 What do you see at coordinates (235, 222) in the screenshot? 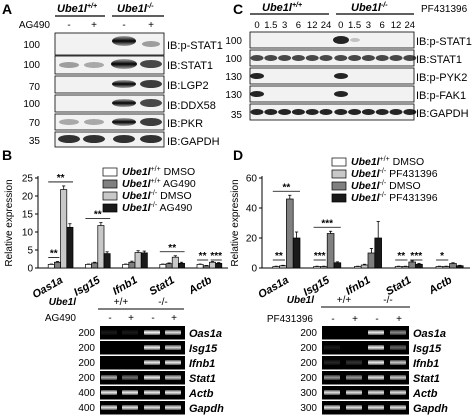
I see `y-axis-label: Relative expression` at bounding box center [235, 222].